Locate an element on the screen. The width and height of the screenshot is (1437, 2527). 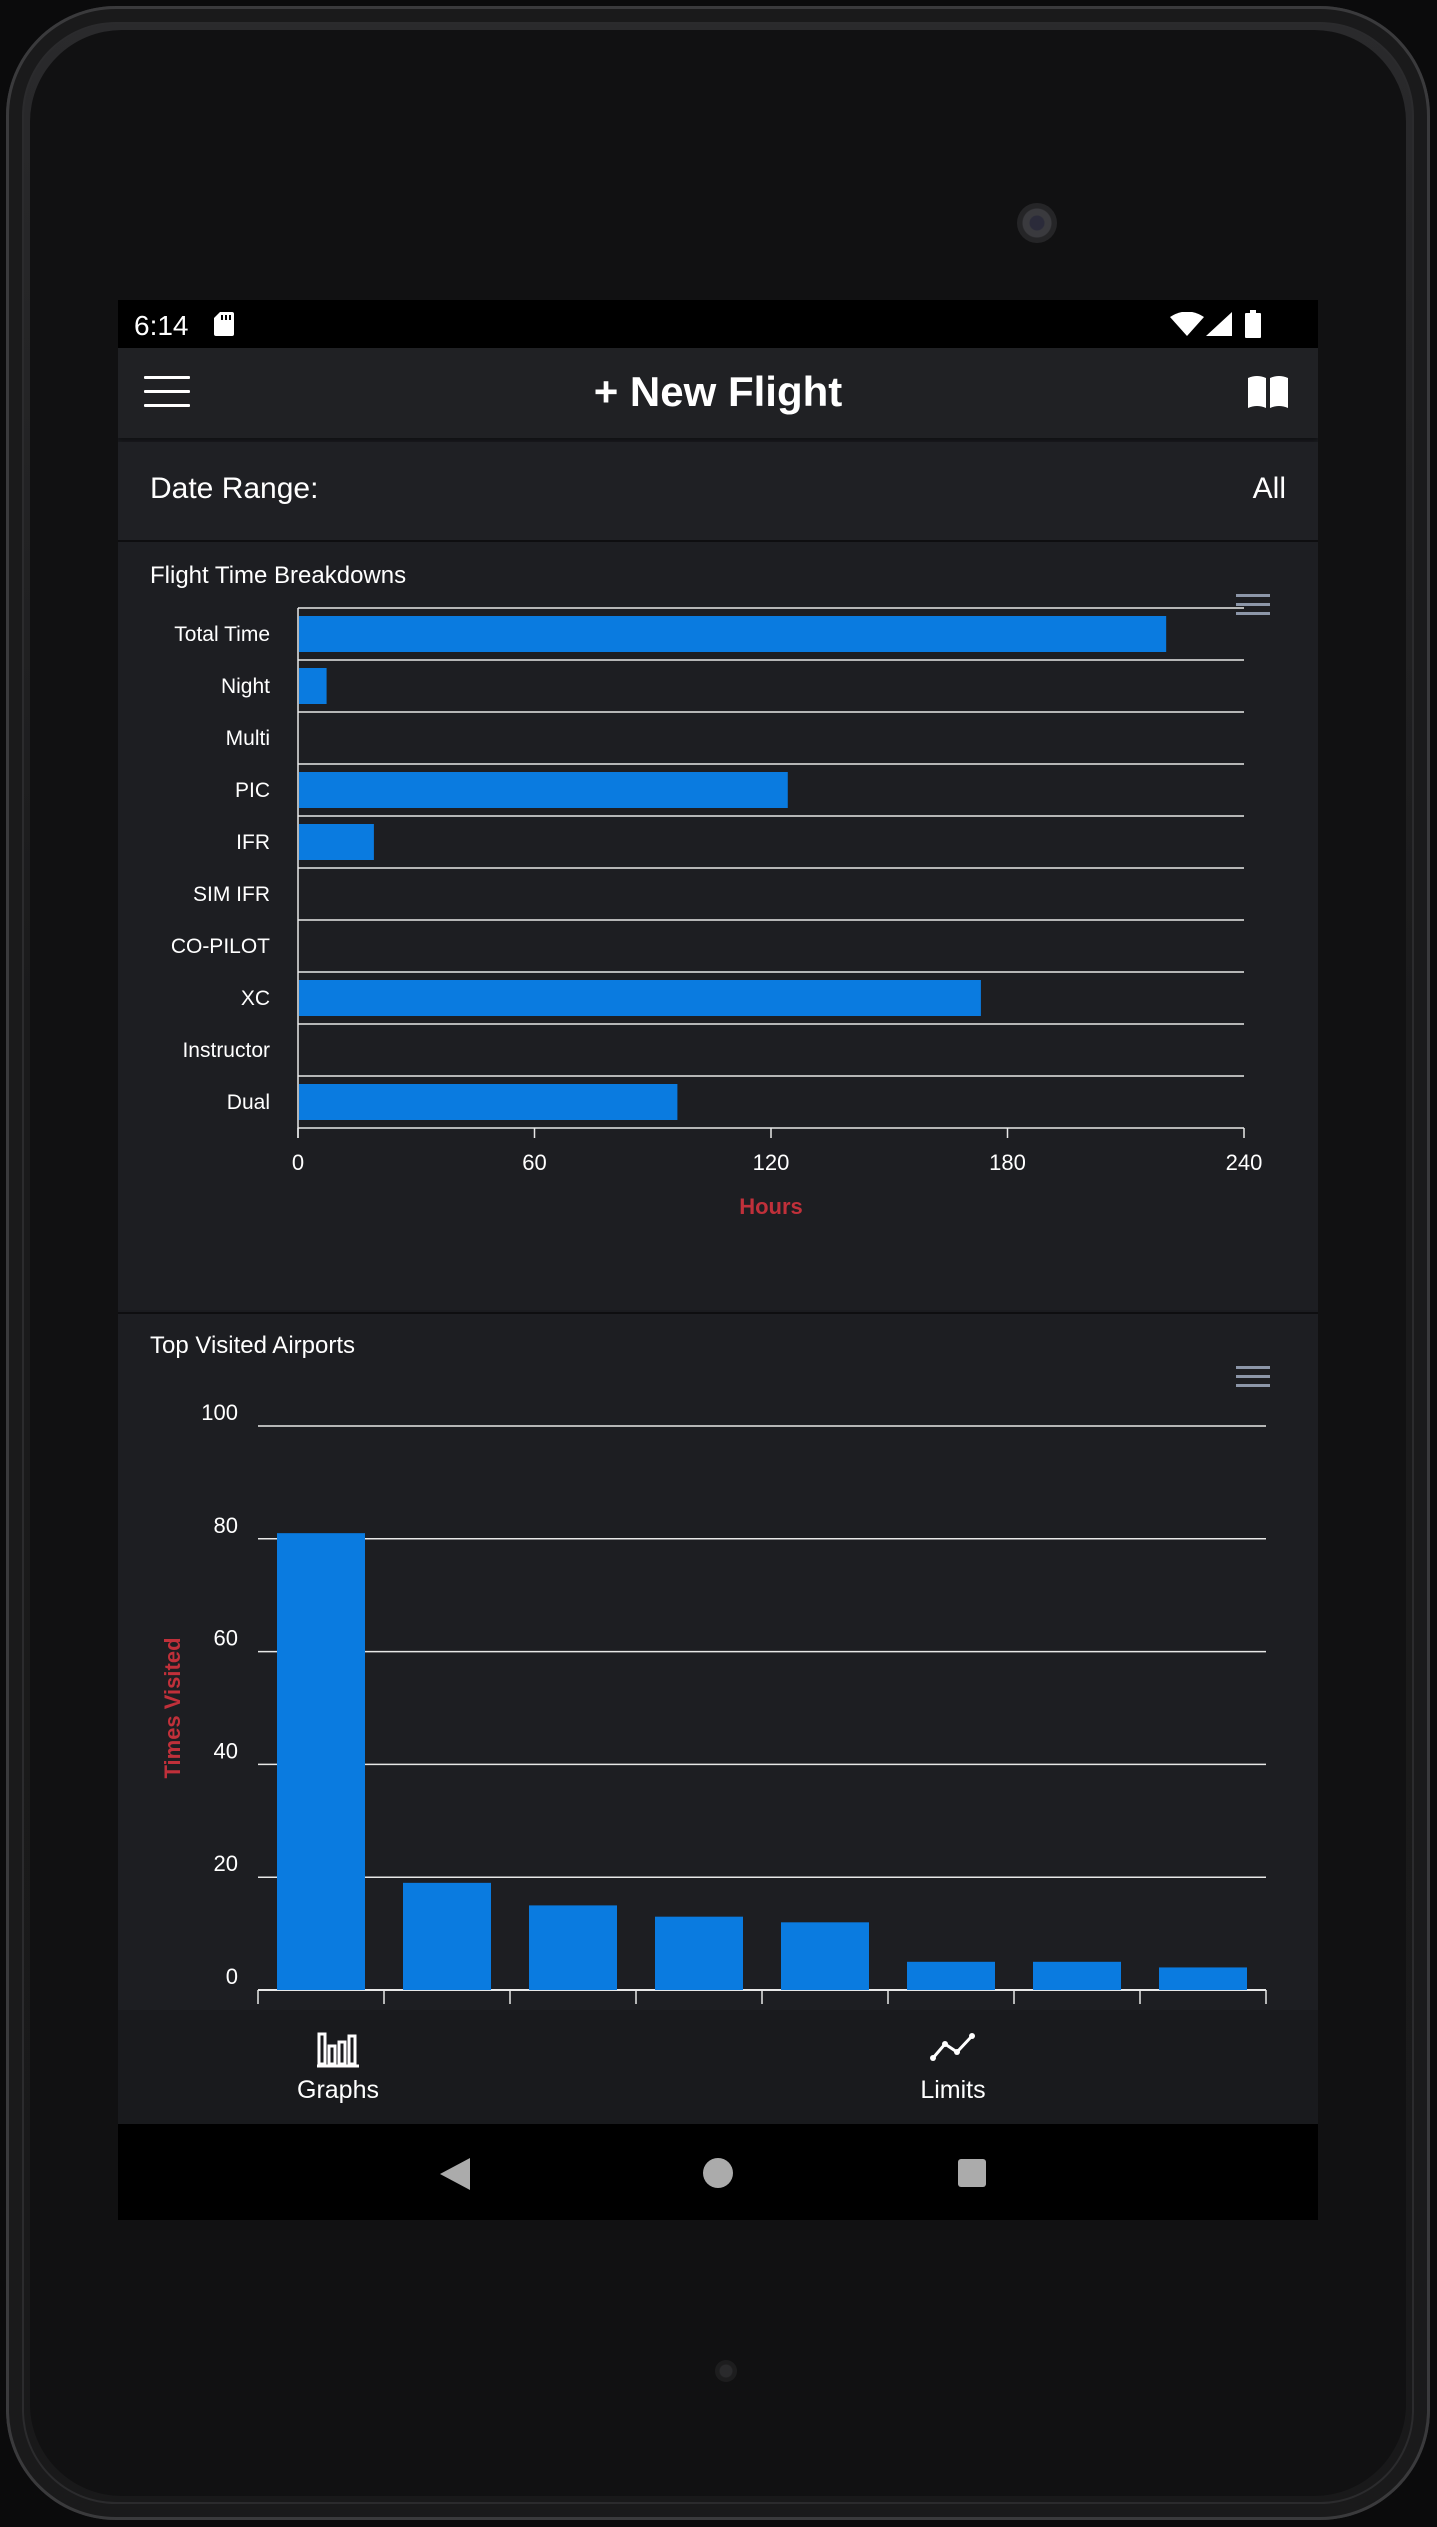
chart-title: Top Visited Airports is located at coordinates (252, 1345).